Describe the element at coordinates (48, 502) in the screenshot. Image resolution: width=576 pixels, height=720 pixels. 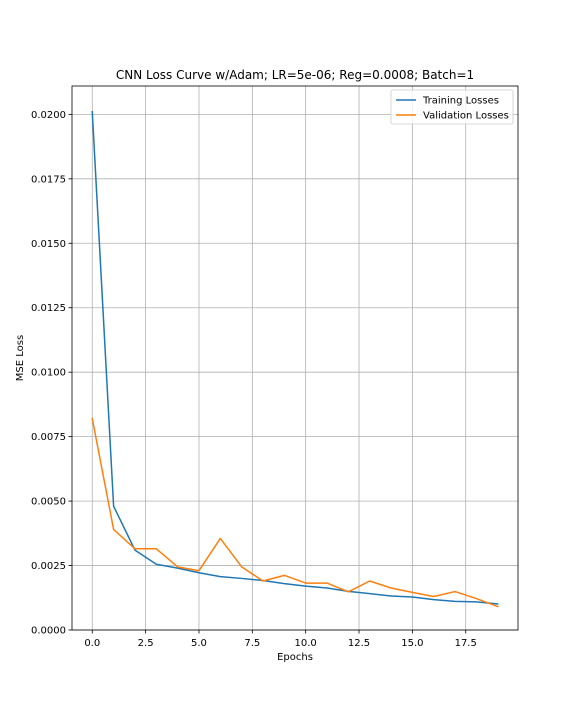
I see `y-tick-label: 0.0050` at that location.